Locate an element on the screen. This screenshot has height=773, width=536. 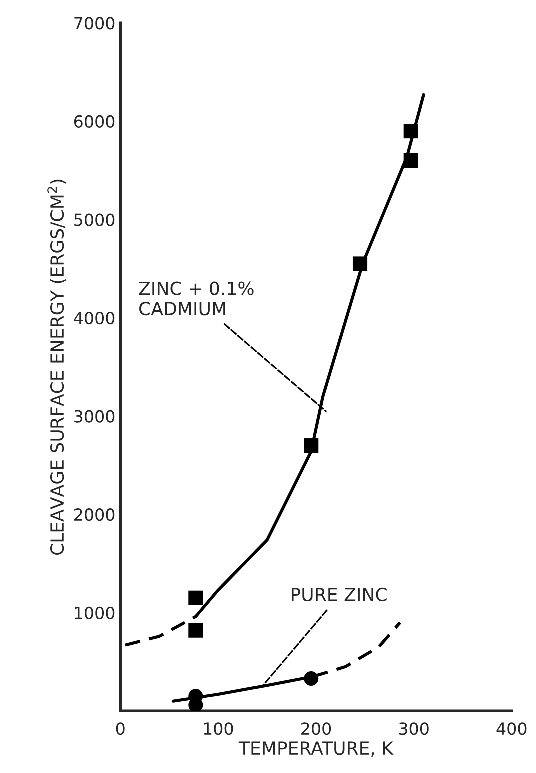
x-tick-label: 400 is located at coordinates (511, 729).